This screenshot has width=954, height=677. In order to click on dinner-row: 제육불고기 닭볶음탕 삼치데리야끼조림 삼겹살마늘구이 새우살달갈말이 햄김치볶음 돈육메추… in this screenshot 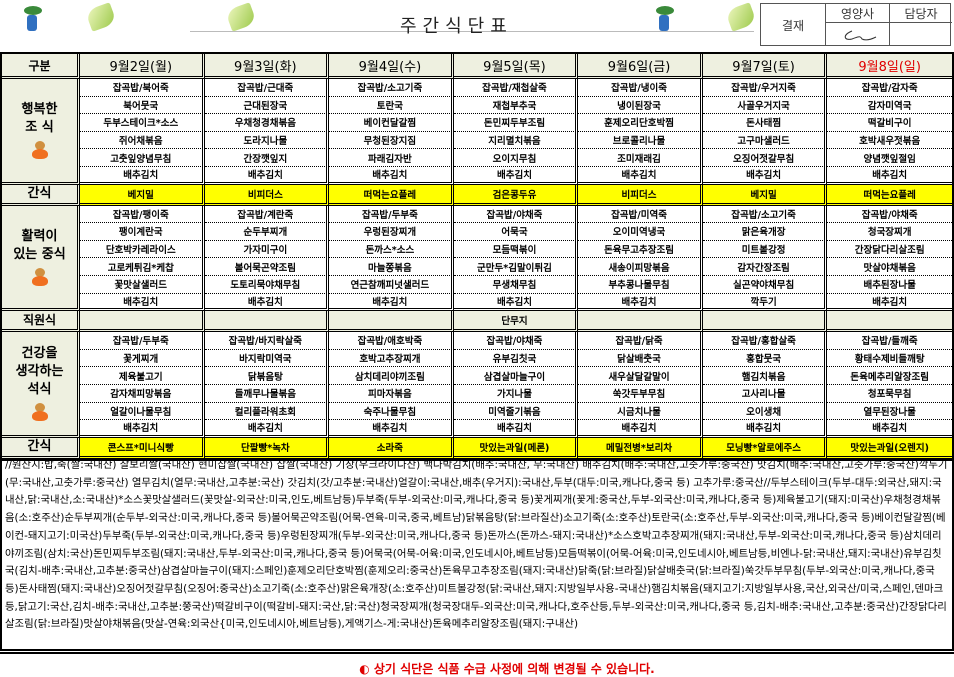, I will do `click(477, 376)`.